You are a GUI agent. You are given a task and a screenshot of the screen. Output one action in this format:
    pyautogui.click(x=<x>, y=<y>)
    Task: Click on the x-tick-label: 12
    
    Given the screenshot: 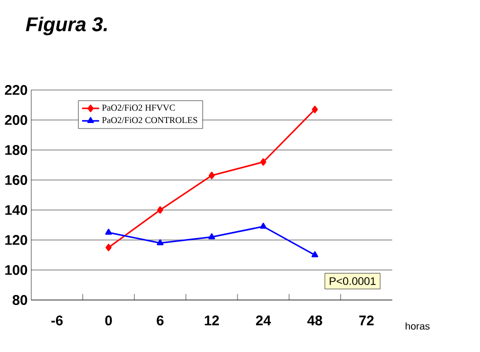 What is the action you would take?
    pyautogui.click(x=211, y=321)
    